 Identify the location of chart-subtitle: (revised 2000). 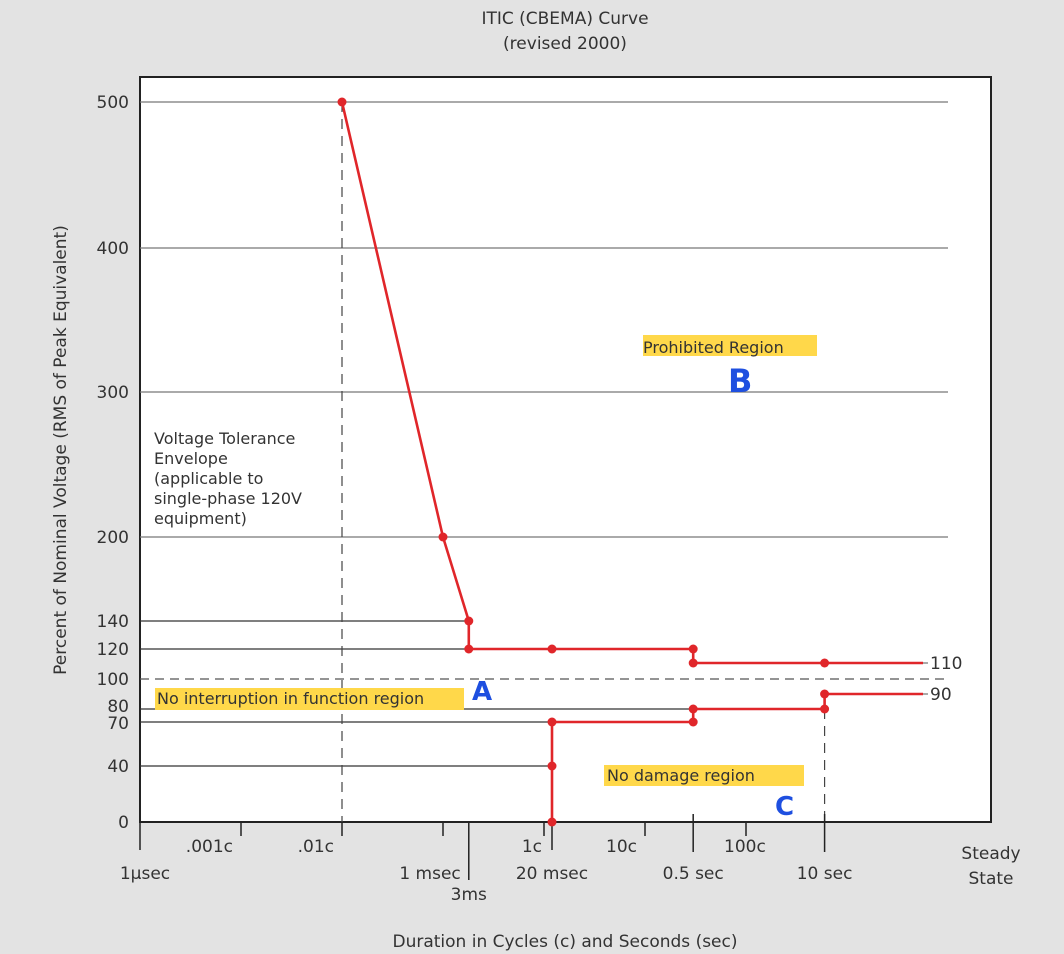
(565, 44).